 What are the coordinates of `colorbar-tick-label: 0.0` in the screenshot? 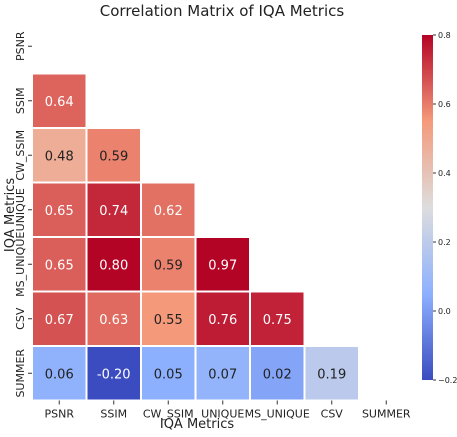 It's located at (444, 311).